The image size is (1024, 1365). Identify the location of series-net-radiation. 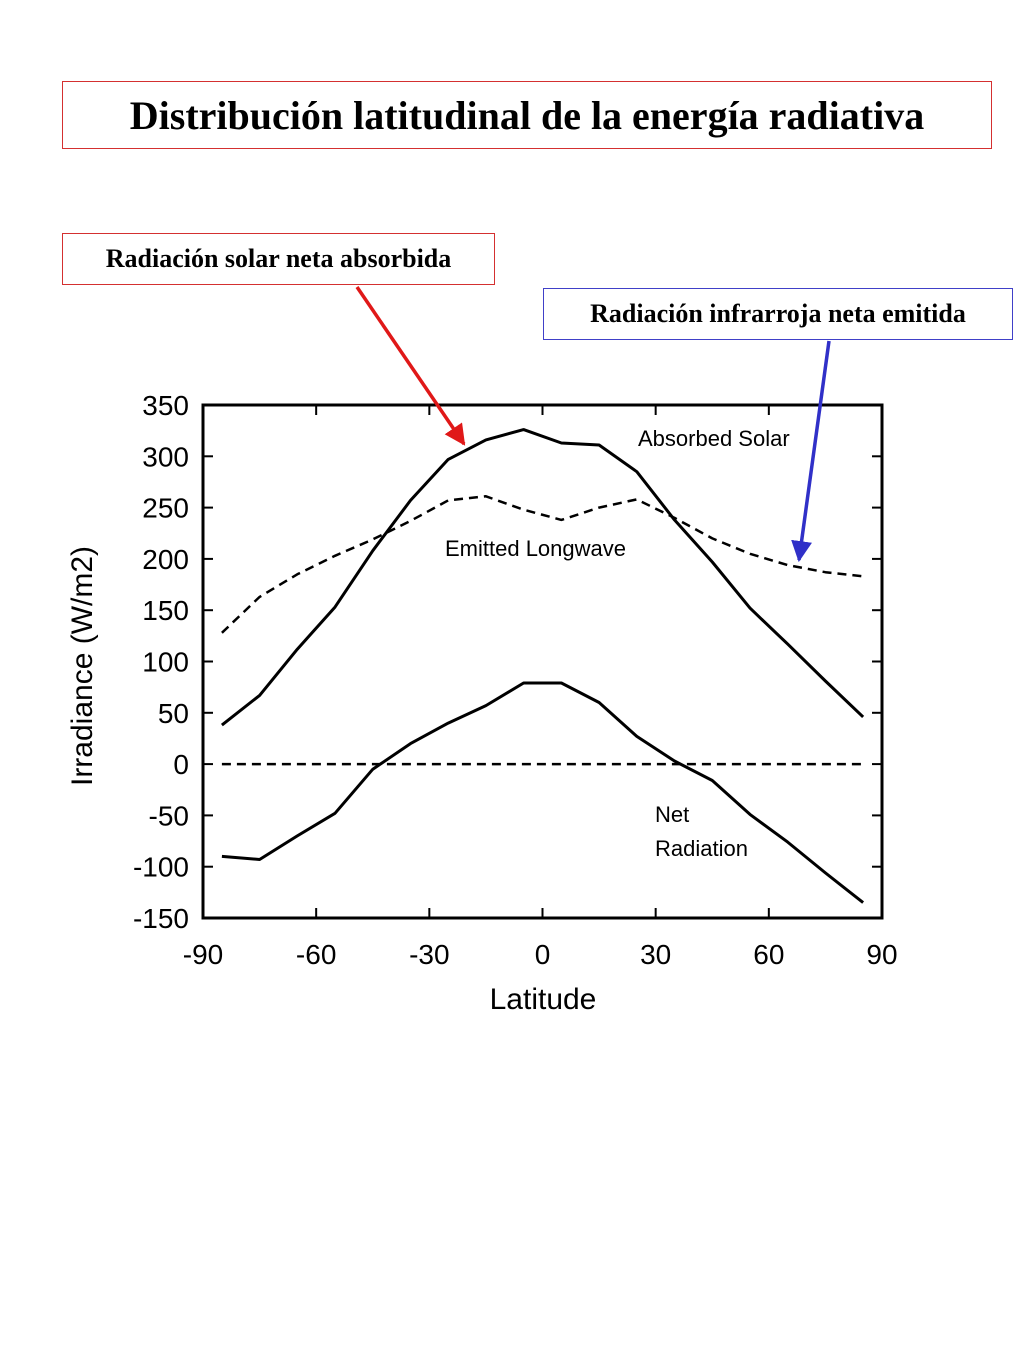
(543, 792).